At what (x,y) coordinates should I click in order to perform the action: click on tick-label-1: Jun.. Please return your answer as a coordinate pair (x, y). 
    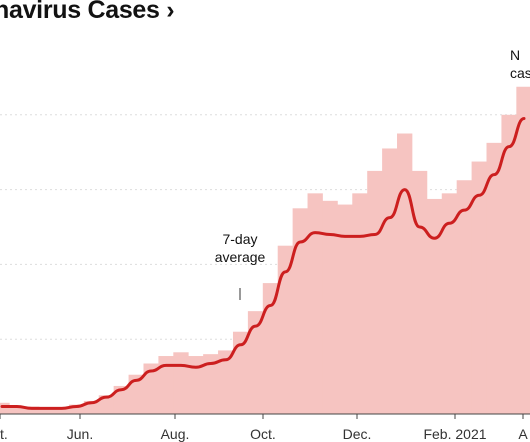
    Looking at the image, I should click on (80, 434).